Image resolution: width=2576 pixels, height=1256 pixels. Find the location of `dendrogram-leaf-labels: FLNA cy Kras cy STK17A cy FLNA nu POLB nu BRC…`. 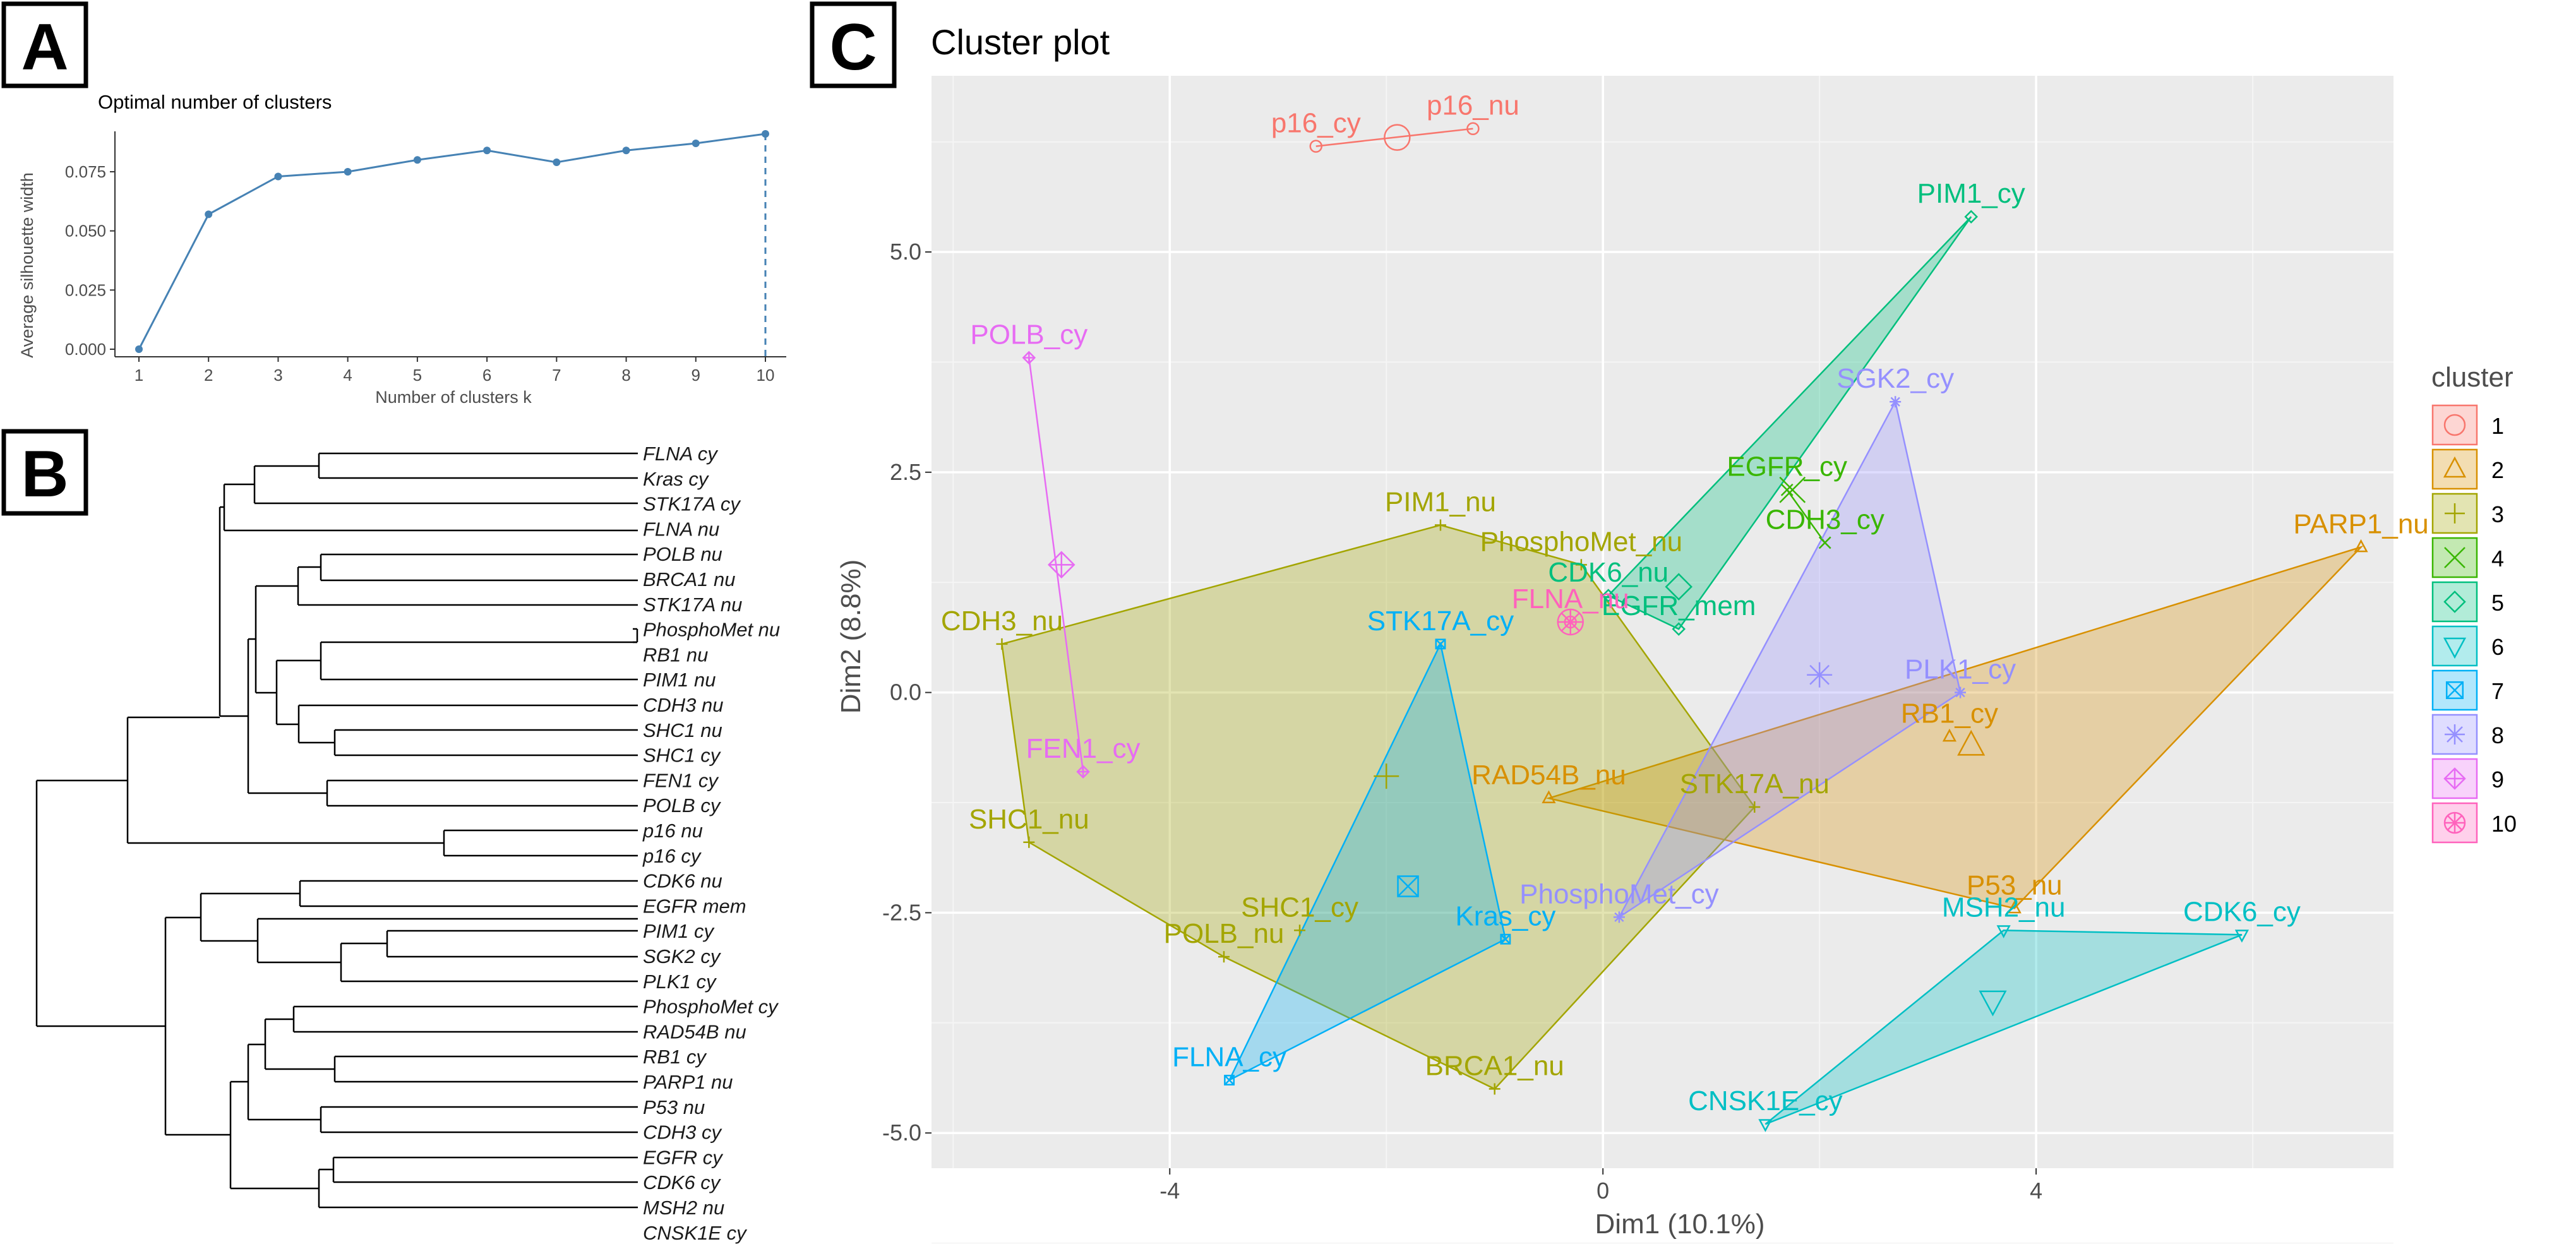

dendrogram-leaf-labels: FLNA cy Kras cy STK17A cy FLNA nu POLB nu BRC… is located at coordinates (711, 843).